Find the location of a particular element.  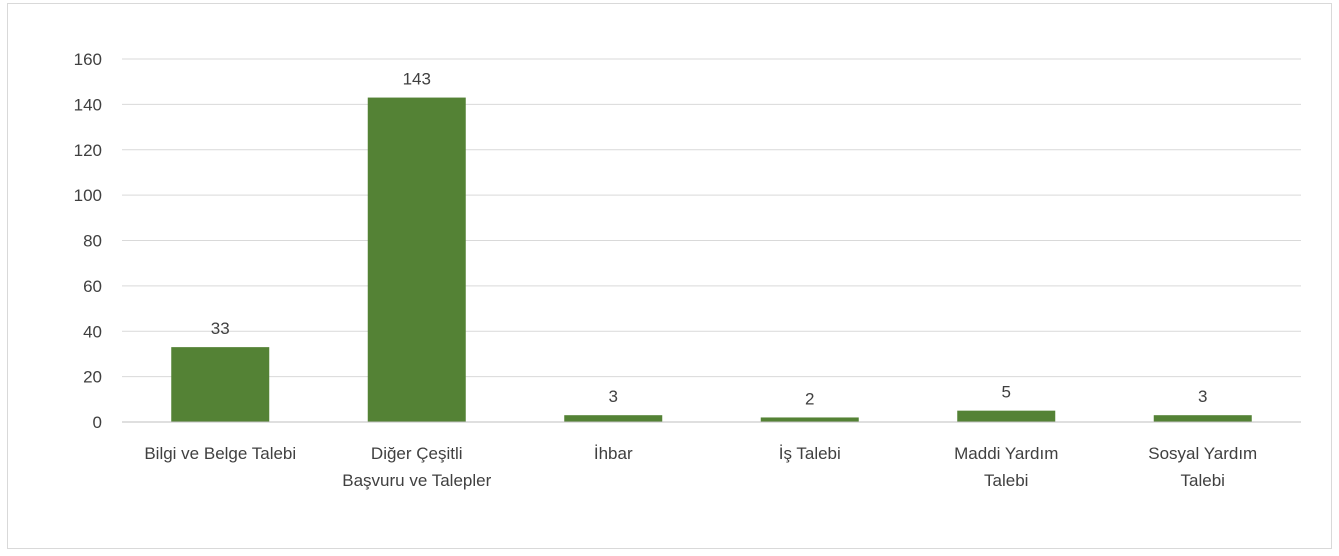

data-label: 2 is located at coordinates (809, 398).